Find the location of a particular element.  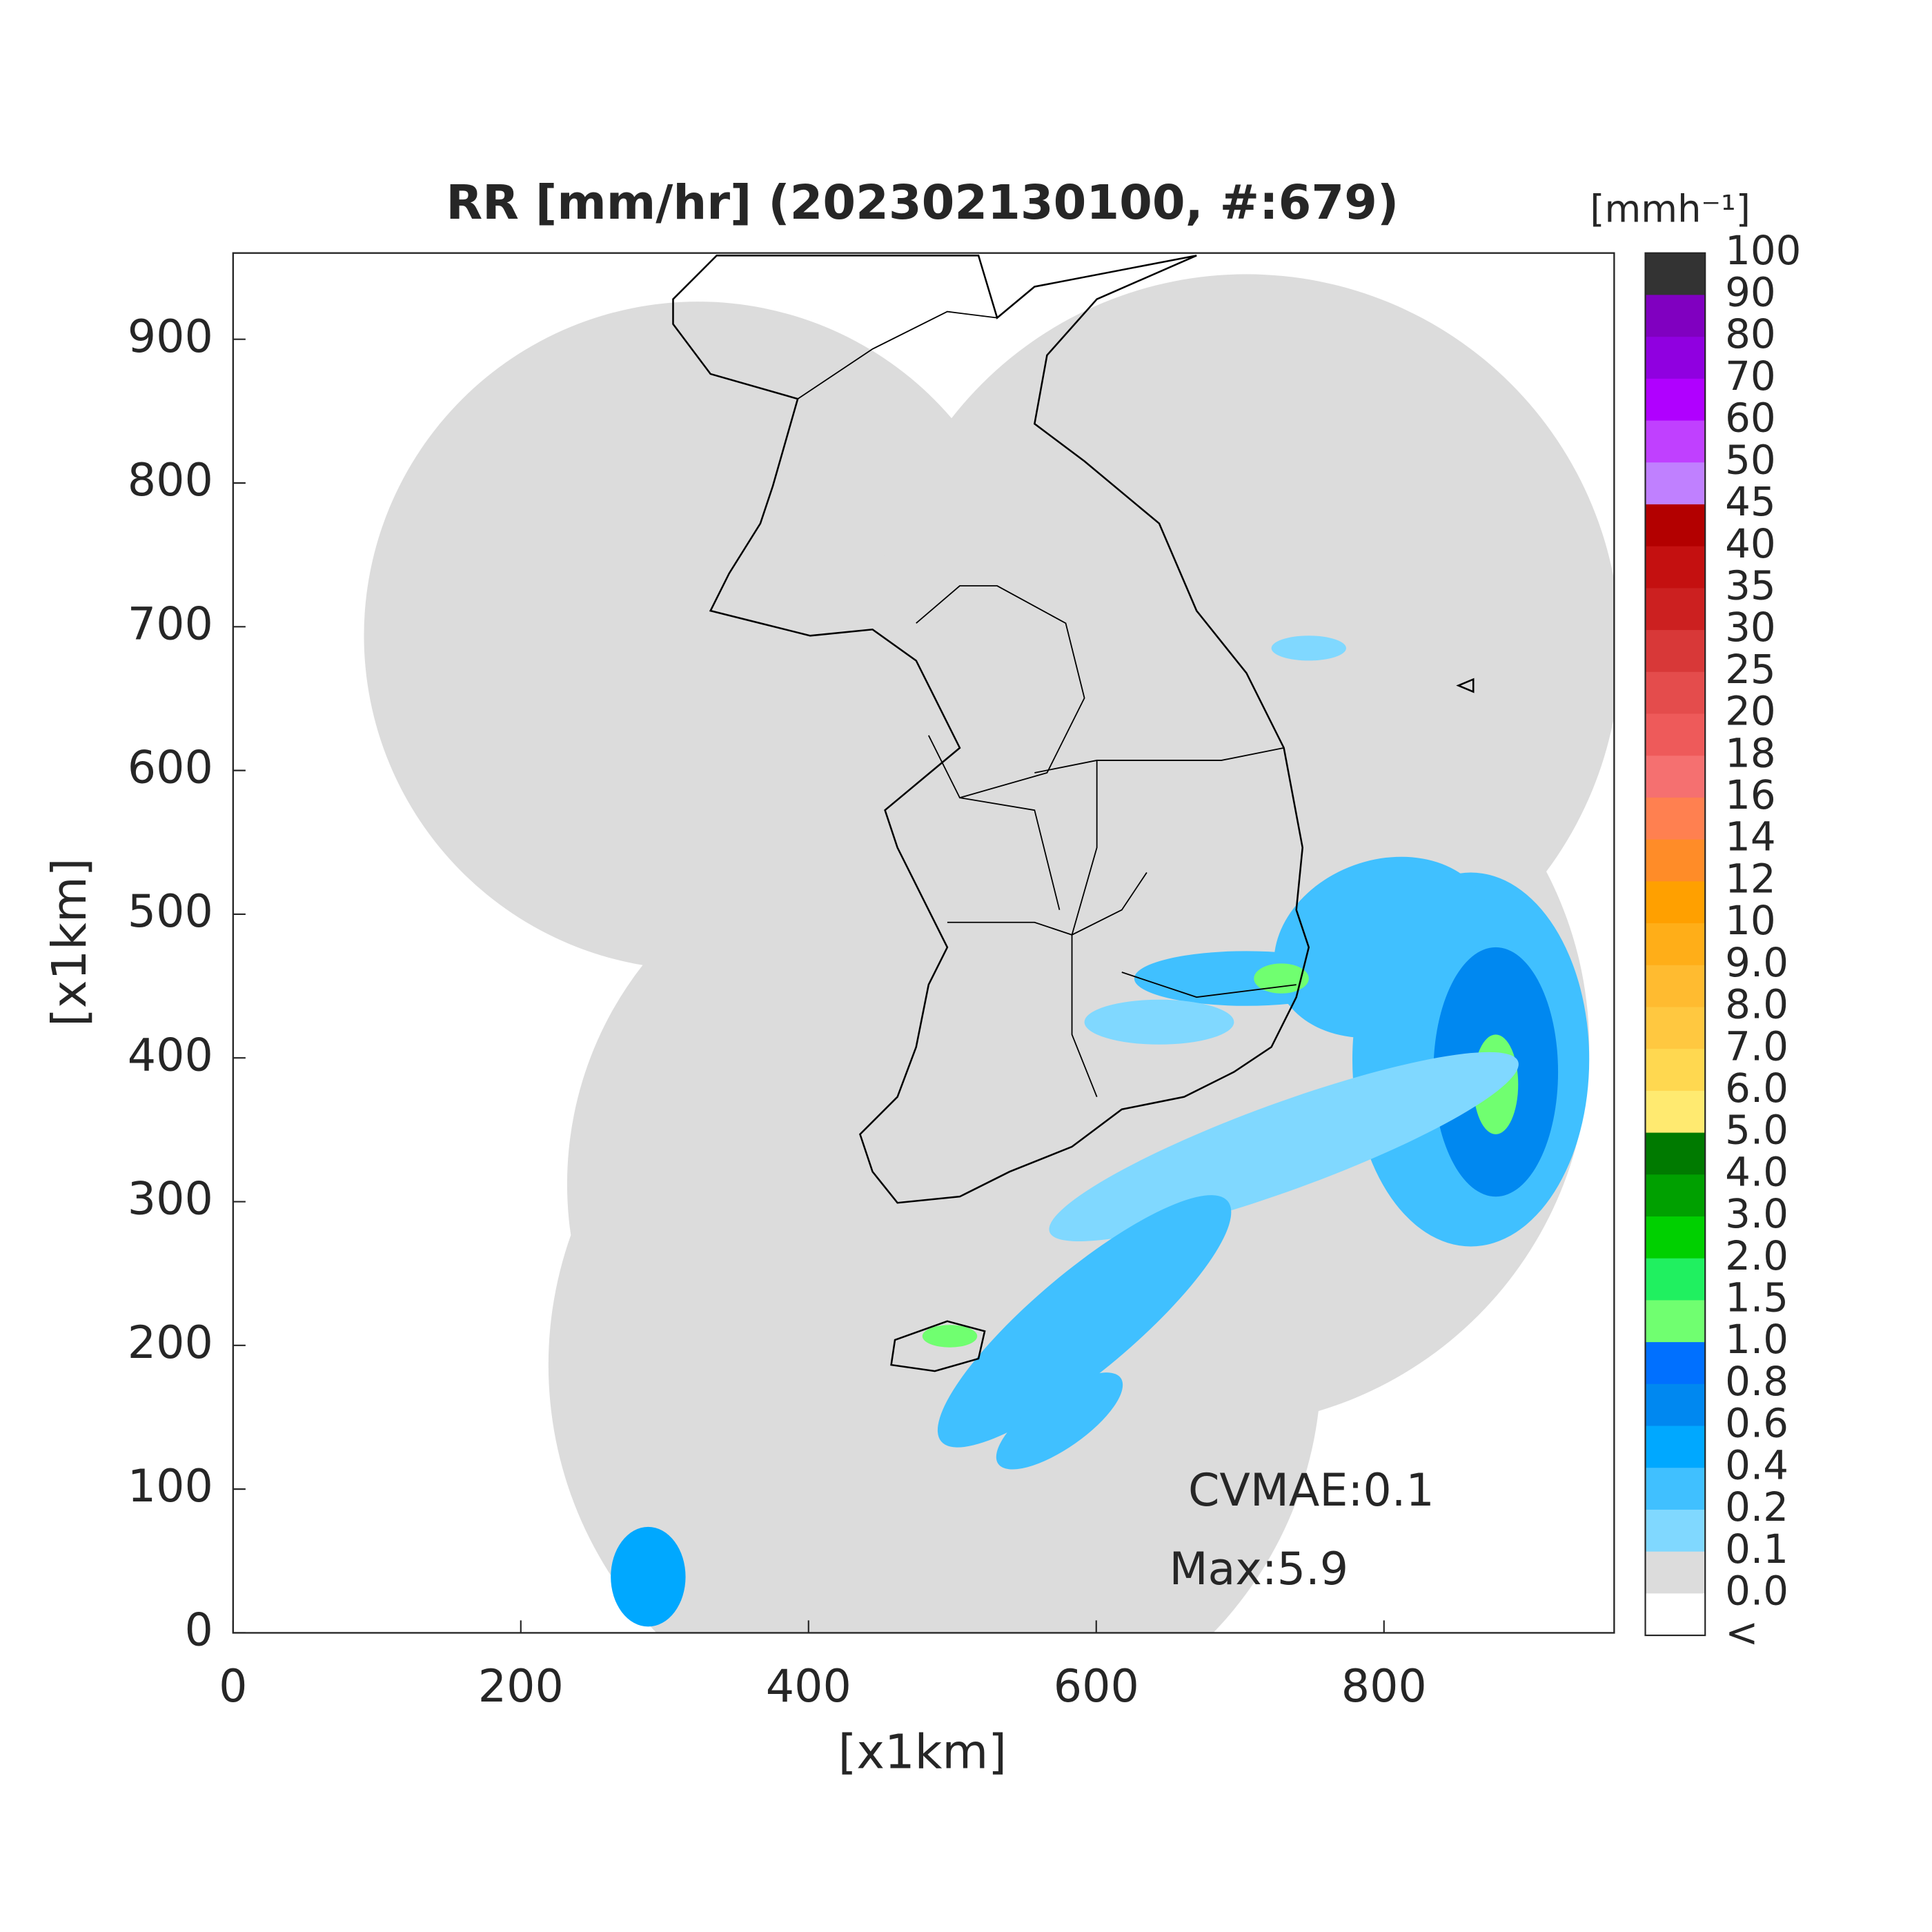

colorbar-label: 20 is located at coordinates (1750, 711).